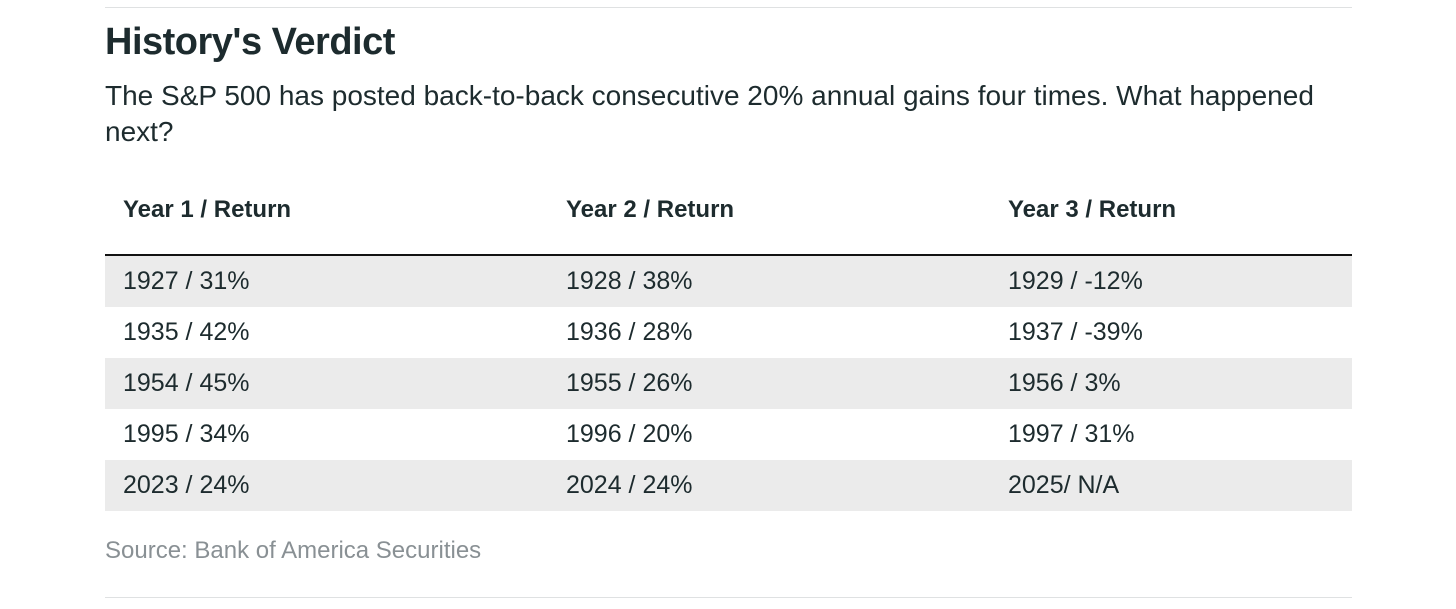 The height and width of the screenshot is (609, 1456). I want to click on column-header-year2-return: Year 2 / Return, so click(769, 226).